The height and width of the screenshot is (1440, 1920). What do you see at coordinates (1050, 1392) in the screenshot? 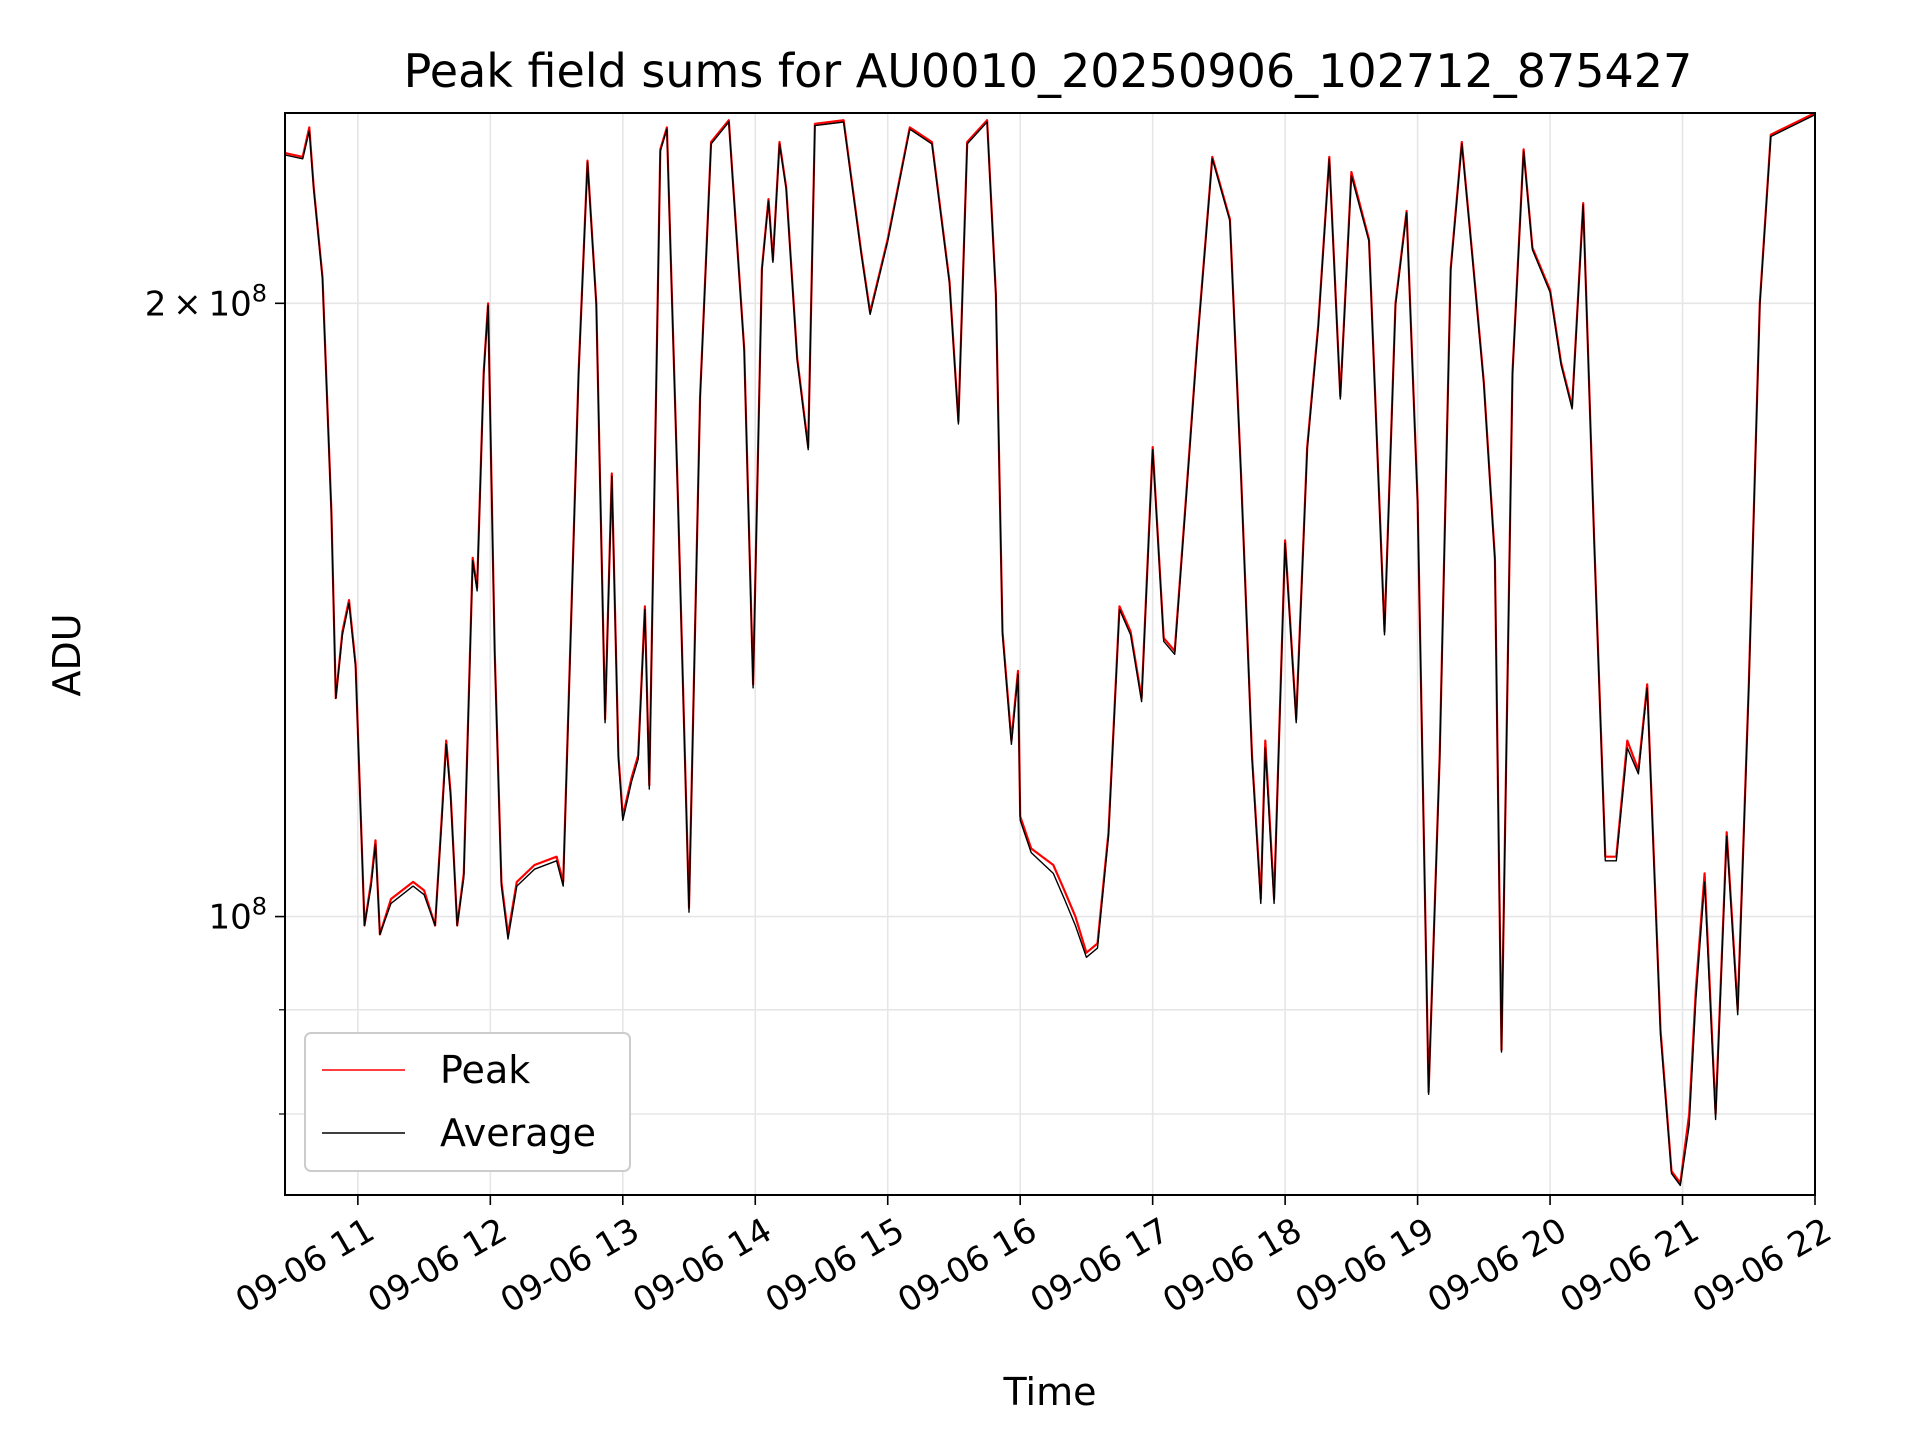
I see `x-axis-label: Time` at bounding box center [1050, 1392].